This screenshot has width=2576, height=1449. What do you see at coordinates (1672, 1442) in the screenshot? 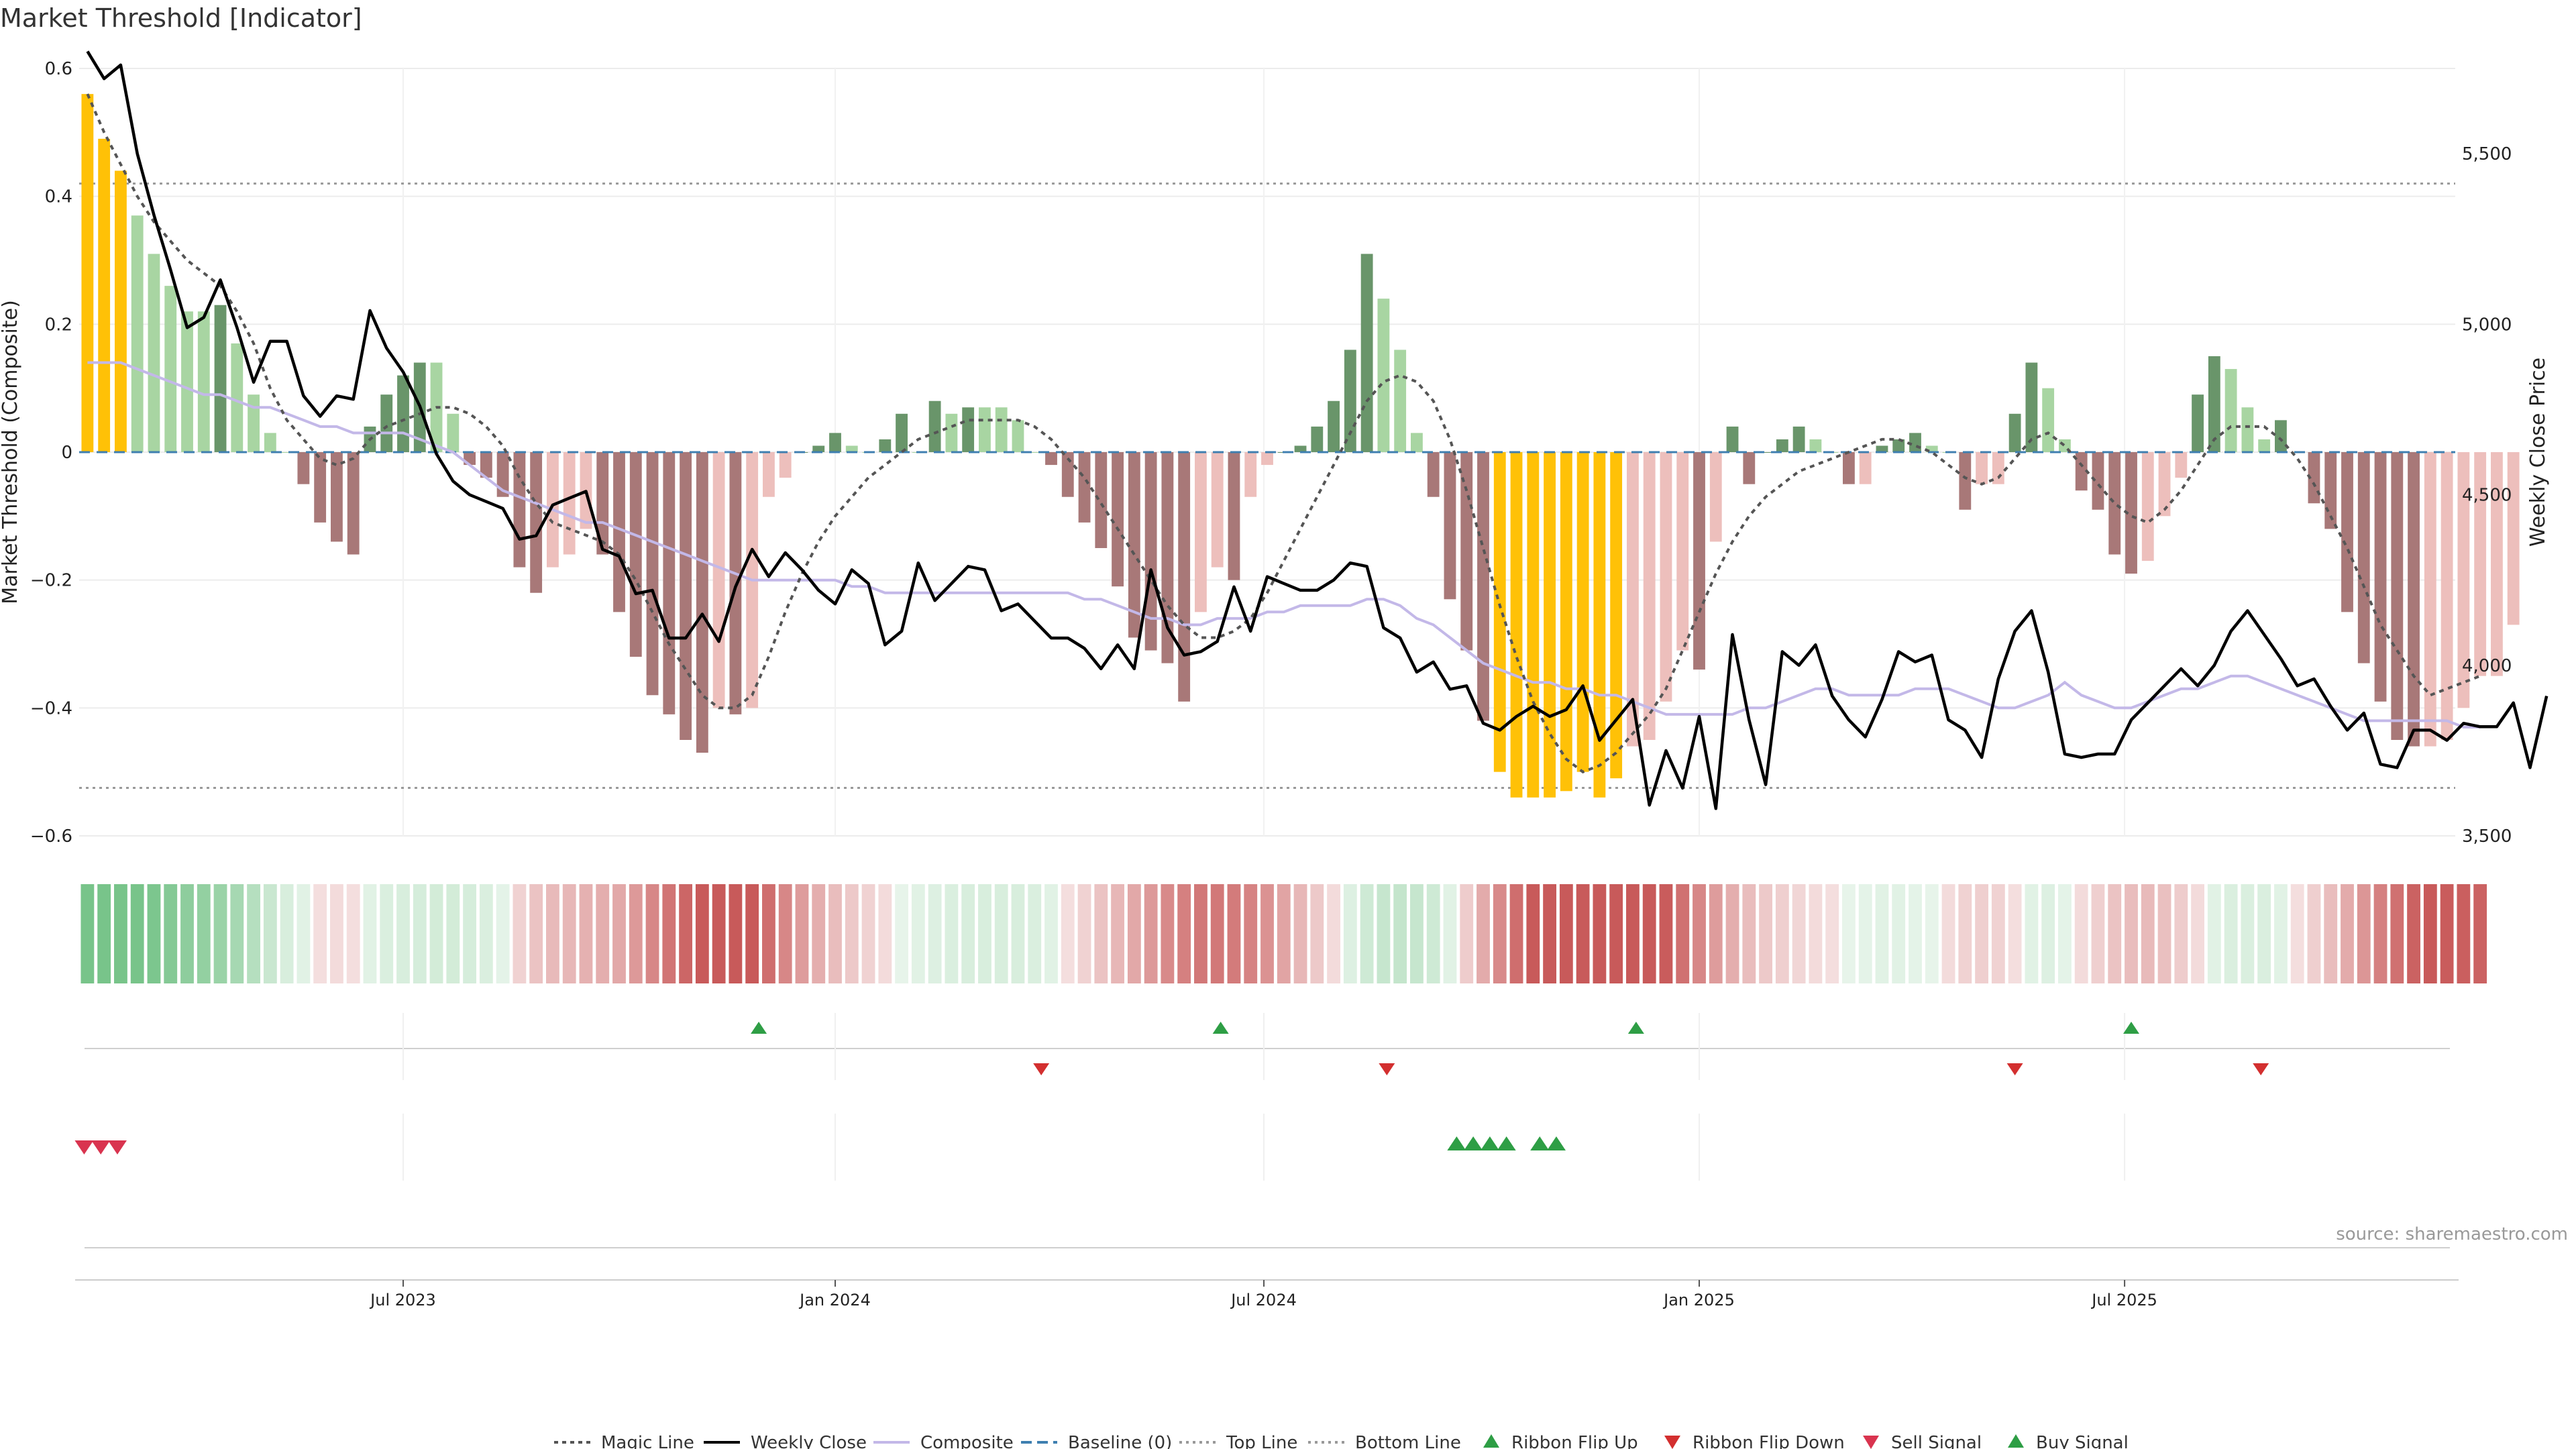
I see `legend-ribbon-flip-down-swatch` at bounding box center [1672, 1442].